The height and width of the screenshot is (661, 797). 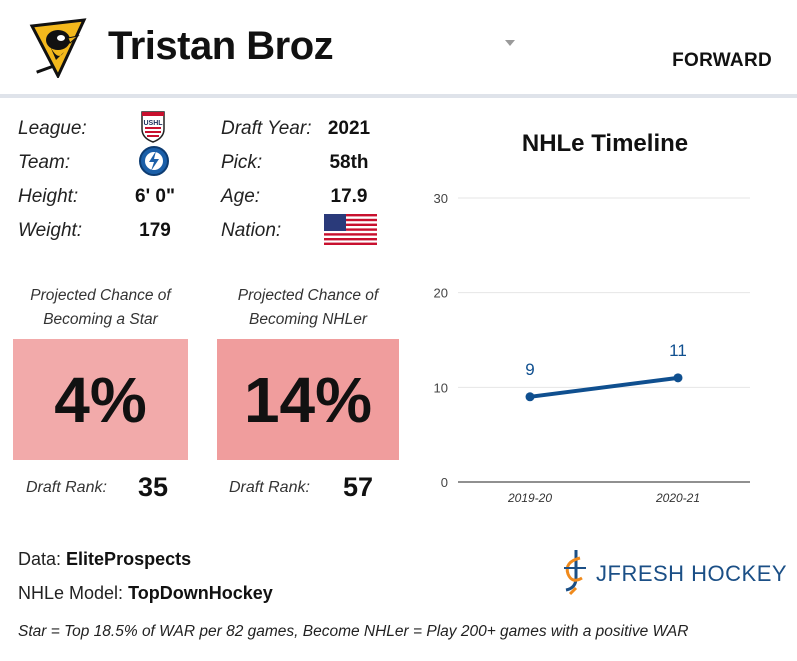 I want to click on y-tick-label: 10, so click(x=441, y=387).